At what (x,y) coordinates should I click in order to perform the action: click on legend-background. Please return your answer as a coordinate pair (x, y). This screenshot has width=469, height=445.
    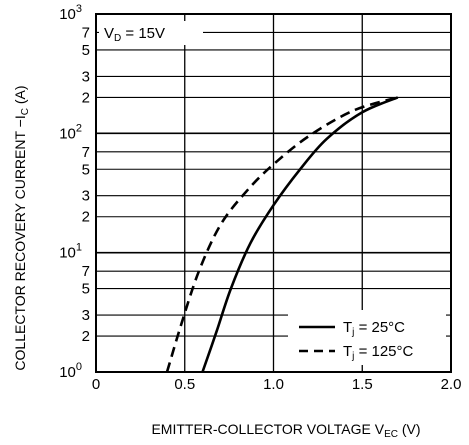
    Looking at the image, I should click on (367, 337).